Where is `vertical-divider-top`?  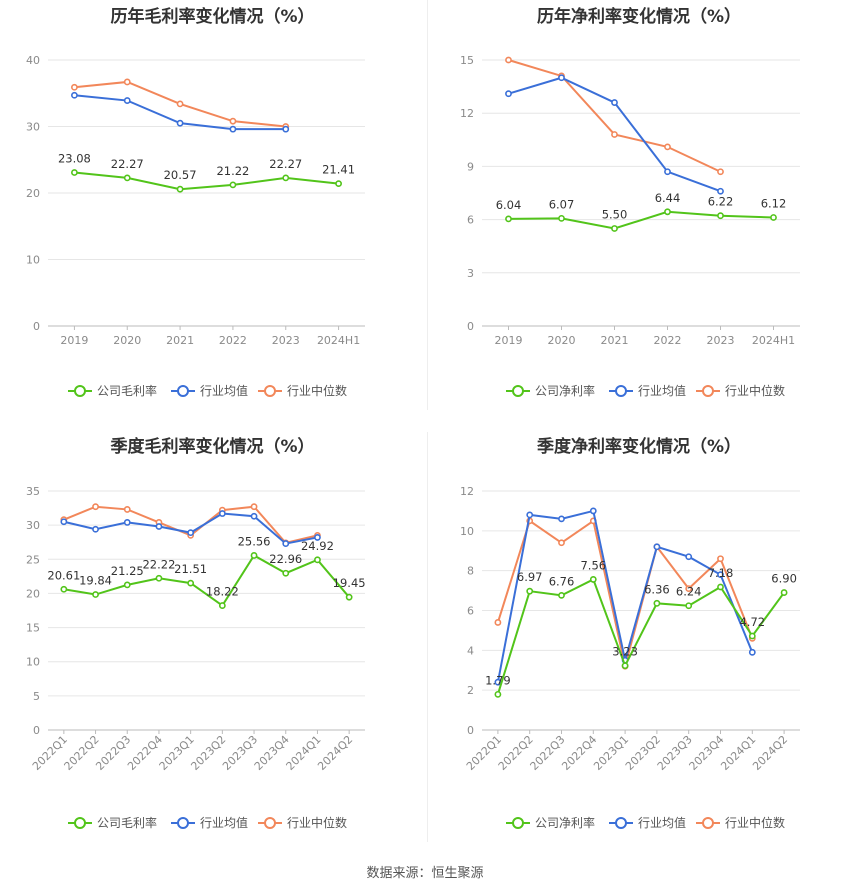
vertical-divider-top is located at coordinates (427, 205).